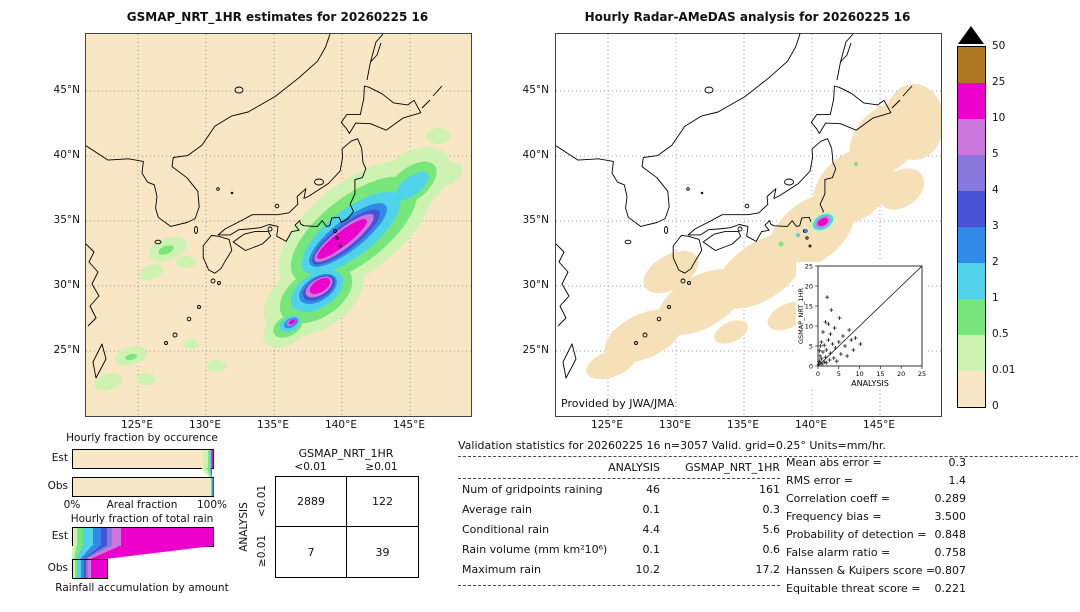 Image resolution: width=1080 pixels, height=612 pixels. I want to click on totalrain-est-label: Est, so click(59, 536).